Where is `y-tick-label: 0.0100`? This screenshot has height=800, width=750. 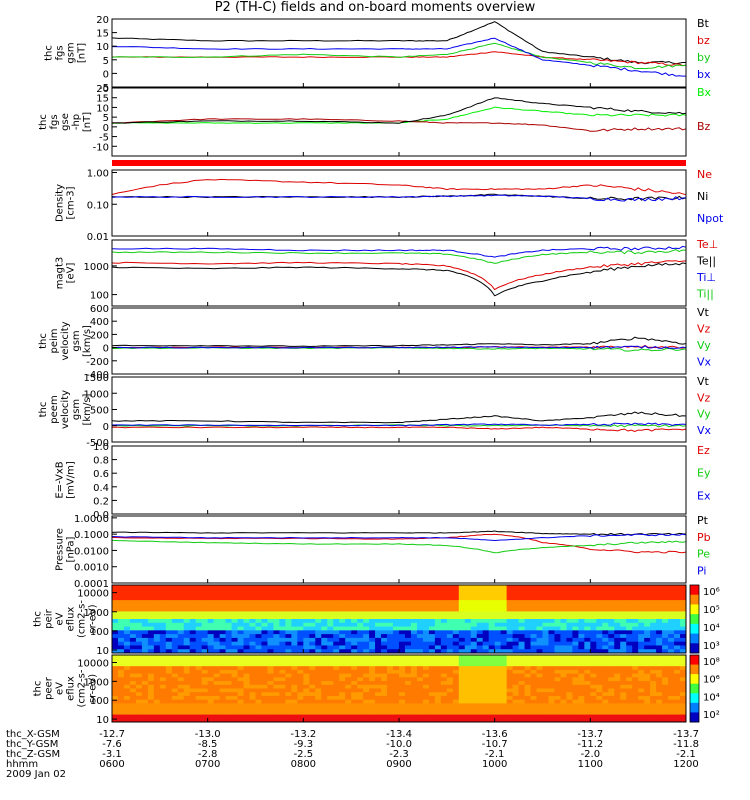 y-tick-label: 0.0100 is located at coordinates (91, 551).